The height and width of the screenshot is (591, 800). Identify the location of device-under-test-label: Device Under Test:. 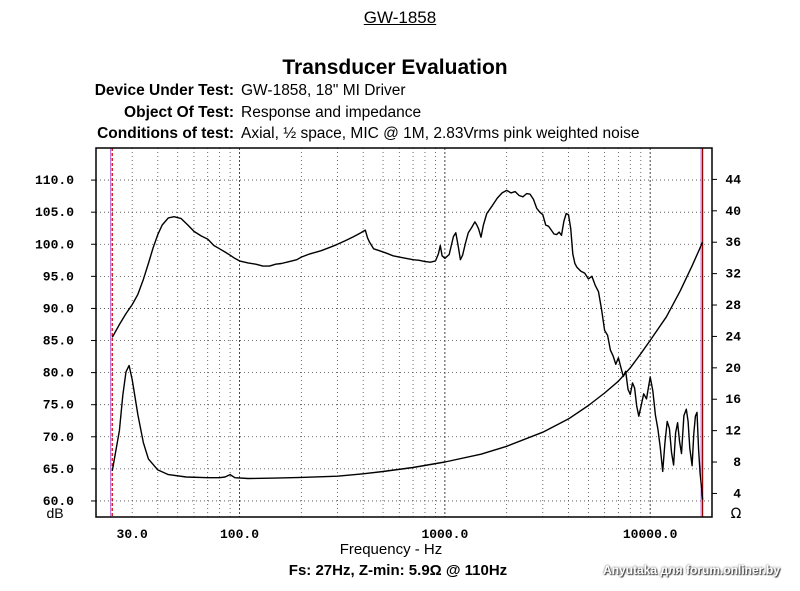
(164, 90).